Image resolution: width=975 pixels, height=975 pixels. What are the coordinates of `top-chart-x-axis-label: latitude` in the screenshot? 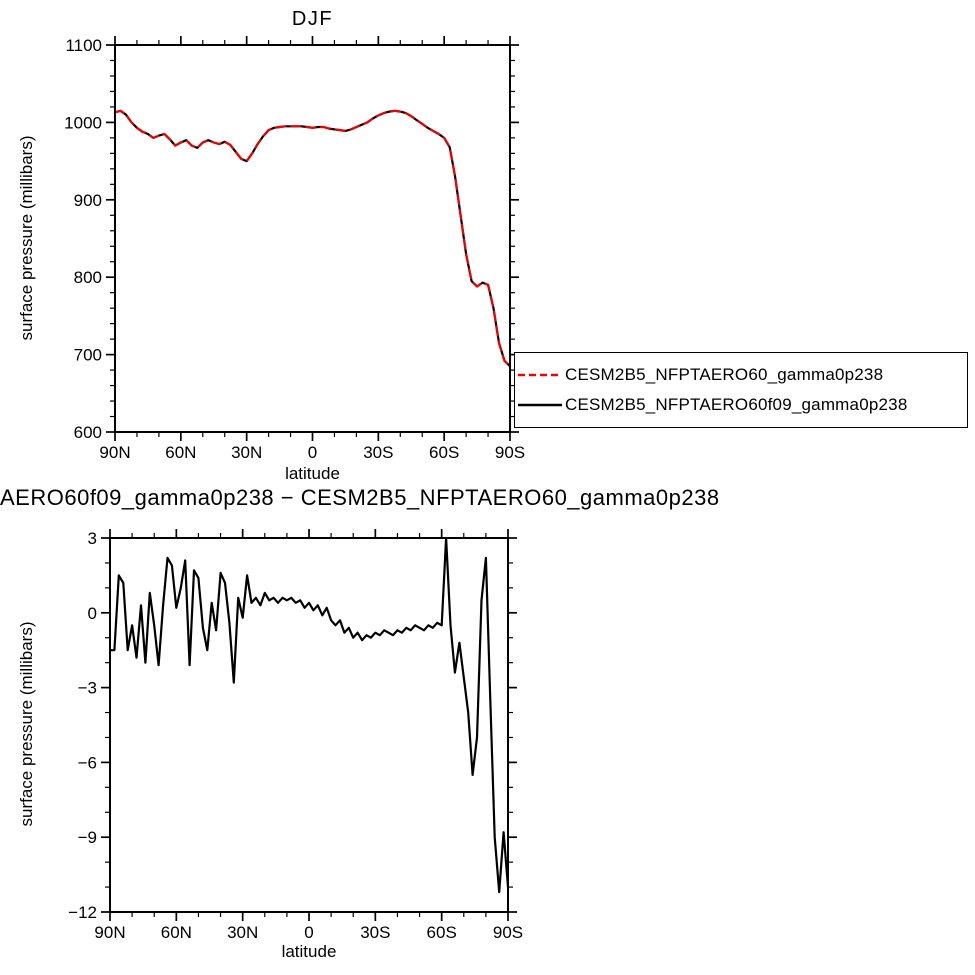 It's located at (312, 473).